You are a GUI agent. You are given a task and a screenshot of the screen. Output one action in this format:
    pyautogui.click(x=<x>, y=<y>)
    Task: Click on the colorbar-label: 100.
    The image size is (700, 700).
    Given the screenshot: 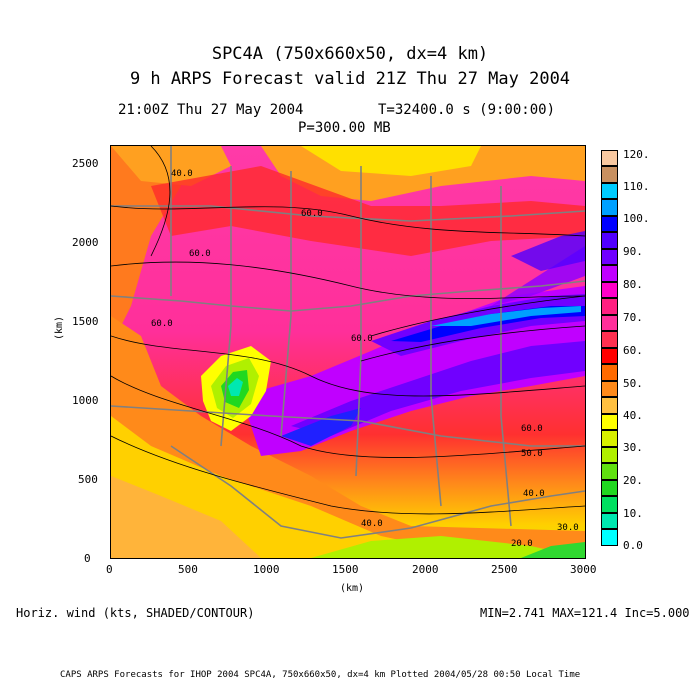 What is the action you would take?
    pyautogui.click(x=636, y=218)
    